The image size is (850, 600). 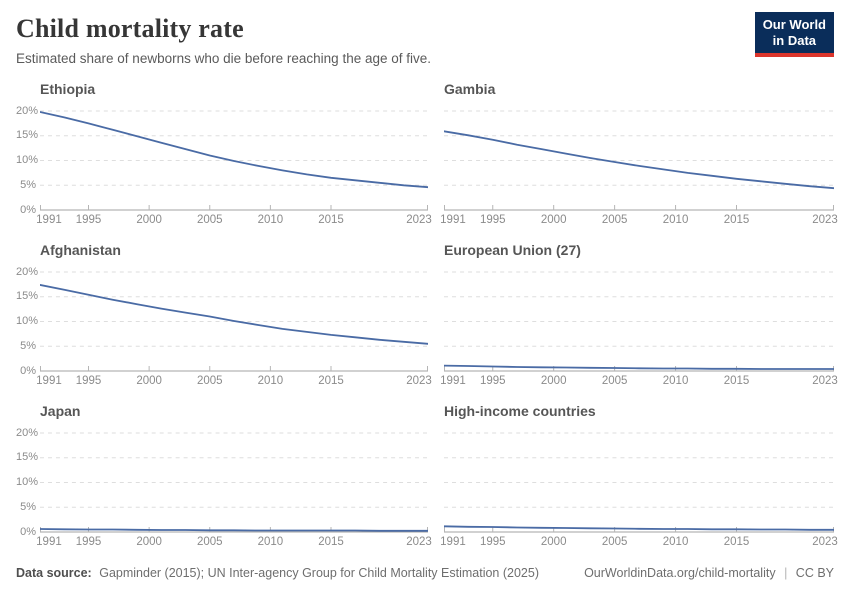 What do you see at coordinates (794, 24) in the screenshot?
I see `owid-logo-line1: Our World` at bounding box center [794, 24].